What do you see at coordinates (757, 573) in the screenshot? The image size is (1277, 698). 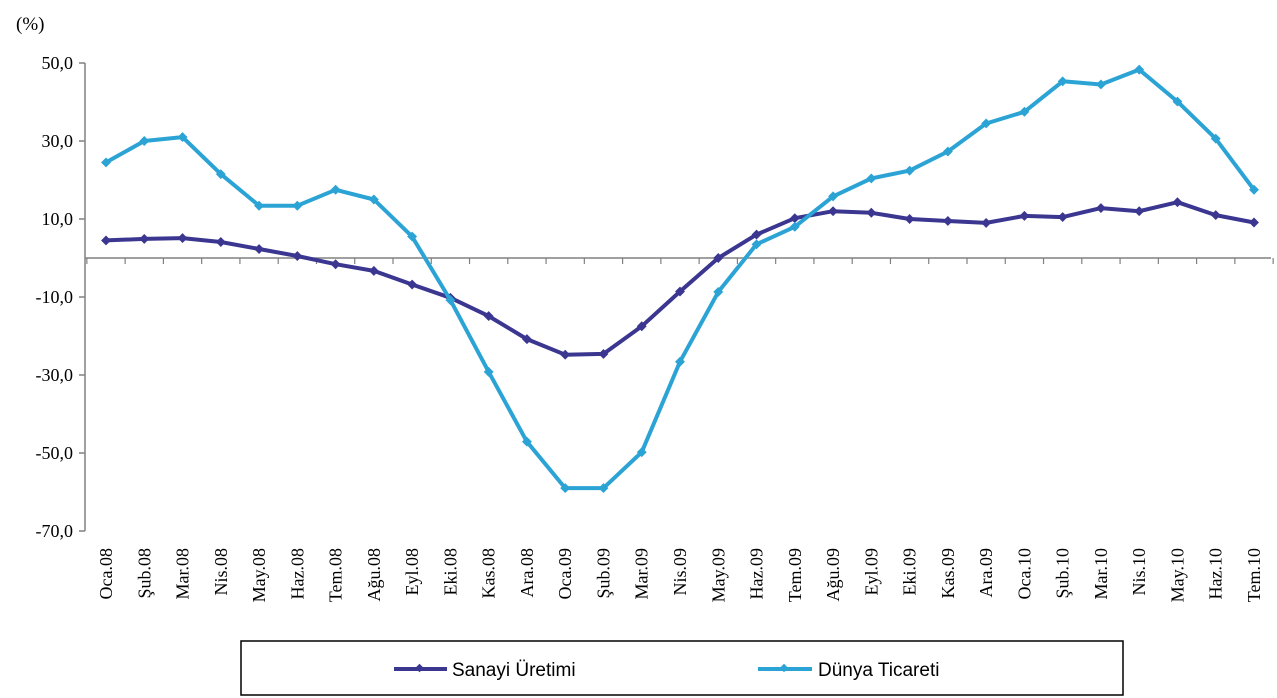 I see `x-tick-label: Haz.09` at bounding box center [757, 573].